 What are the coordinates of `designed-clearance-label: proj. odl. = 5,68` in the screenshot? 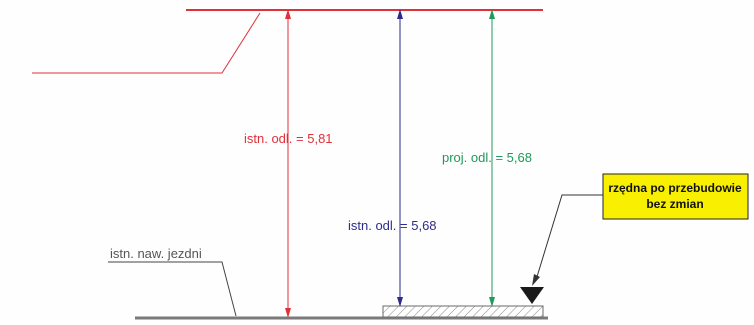 It's located at (487, 157).